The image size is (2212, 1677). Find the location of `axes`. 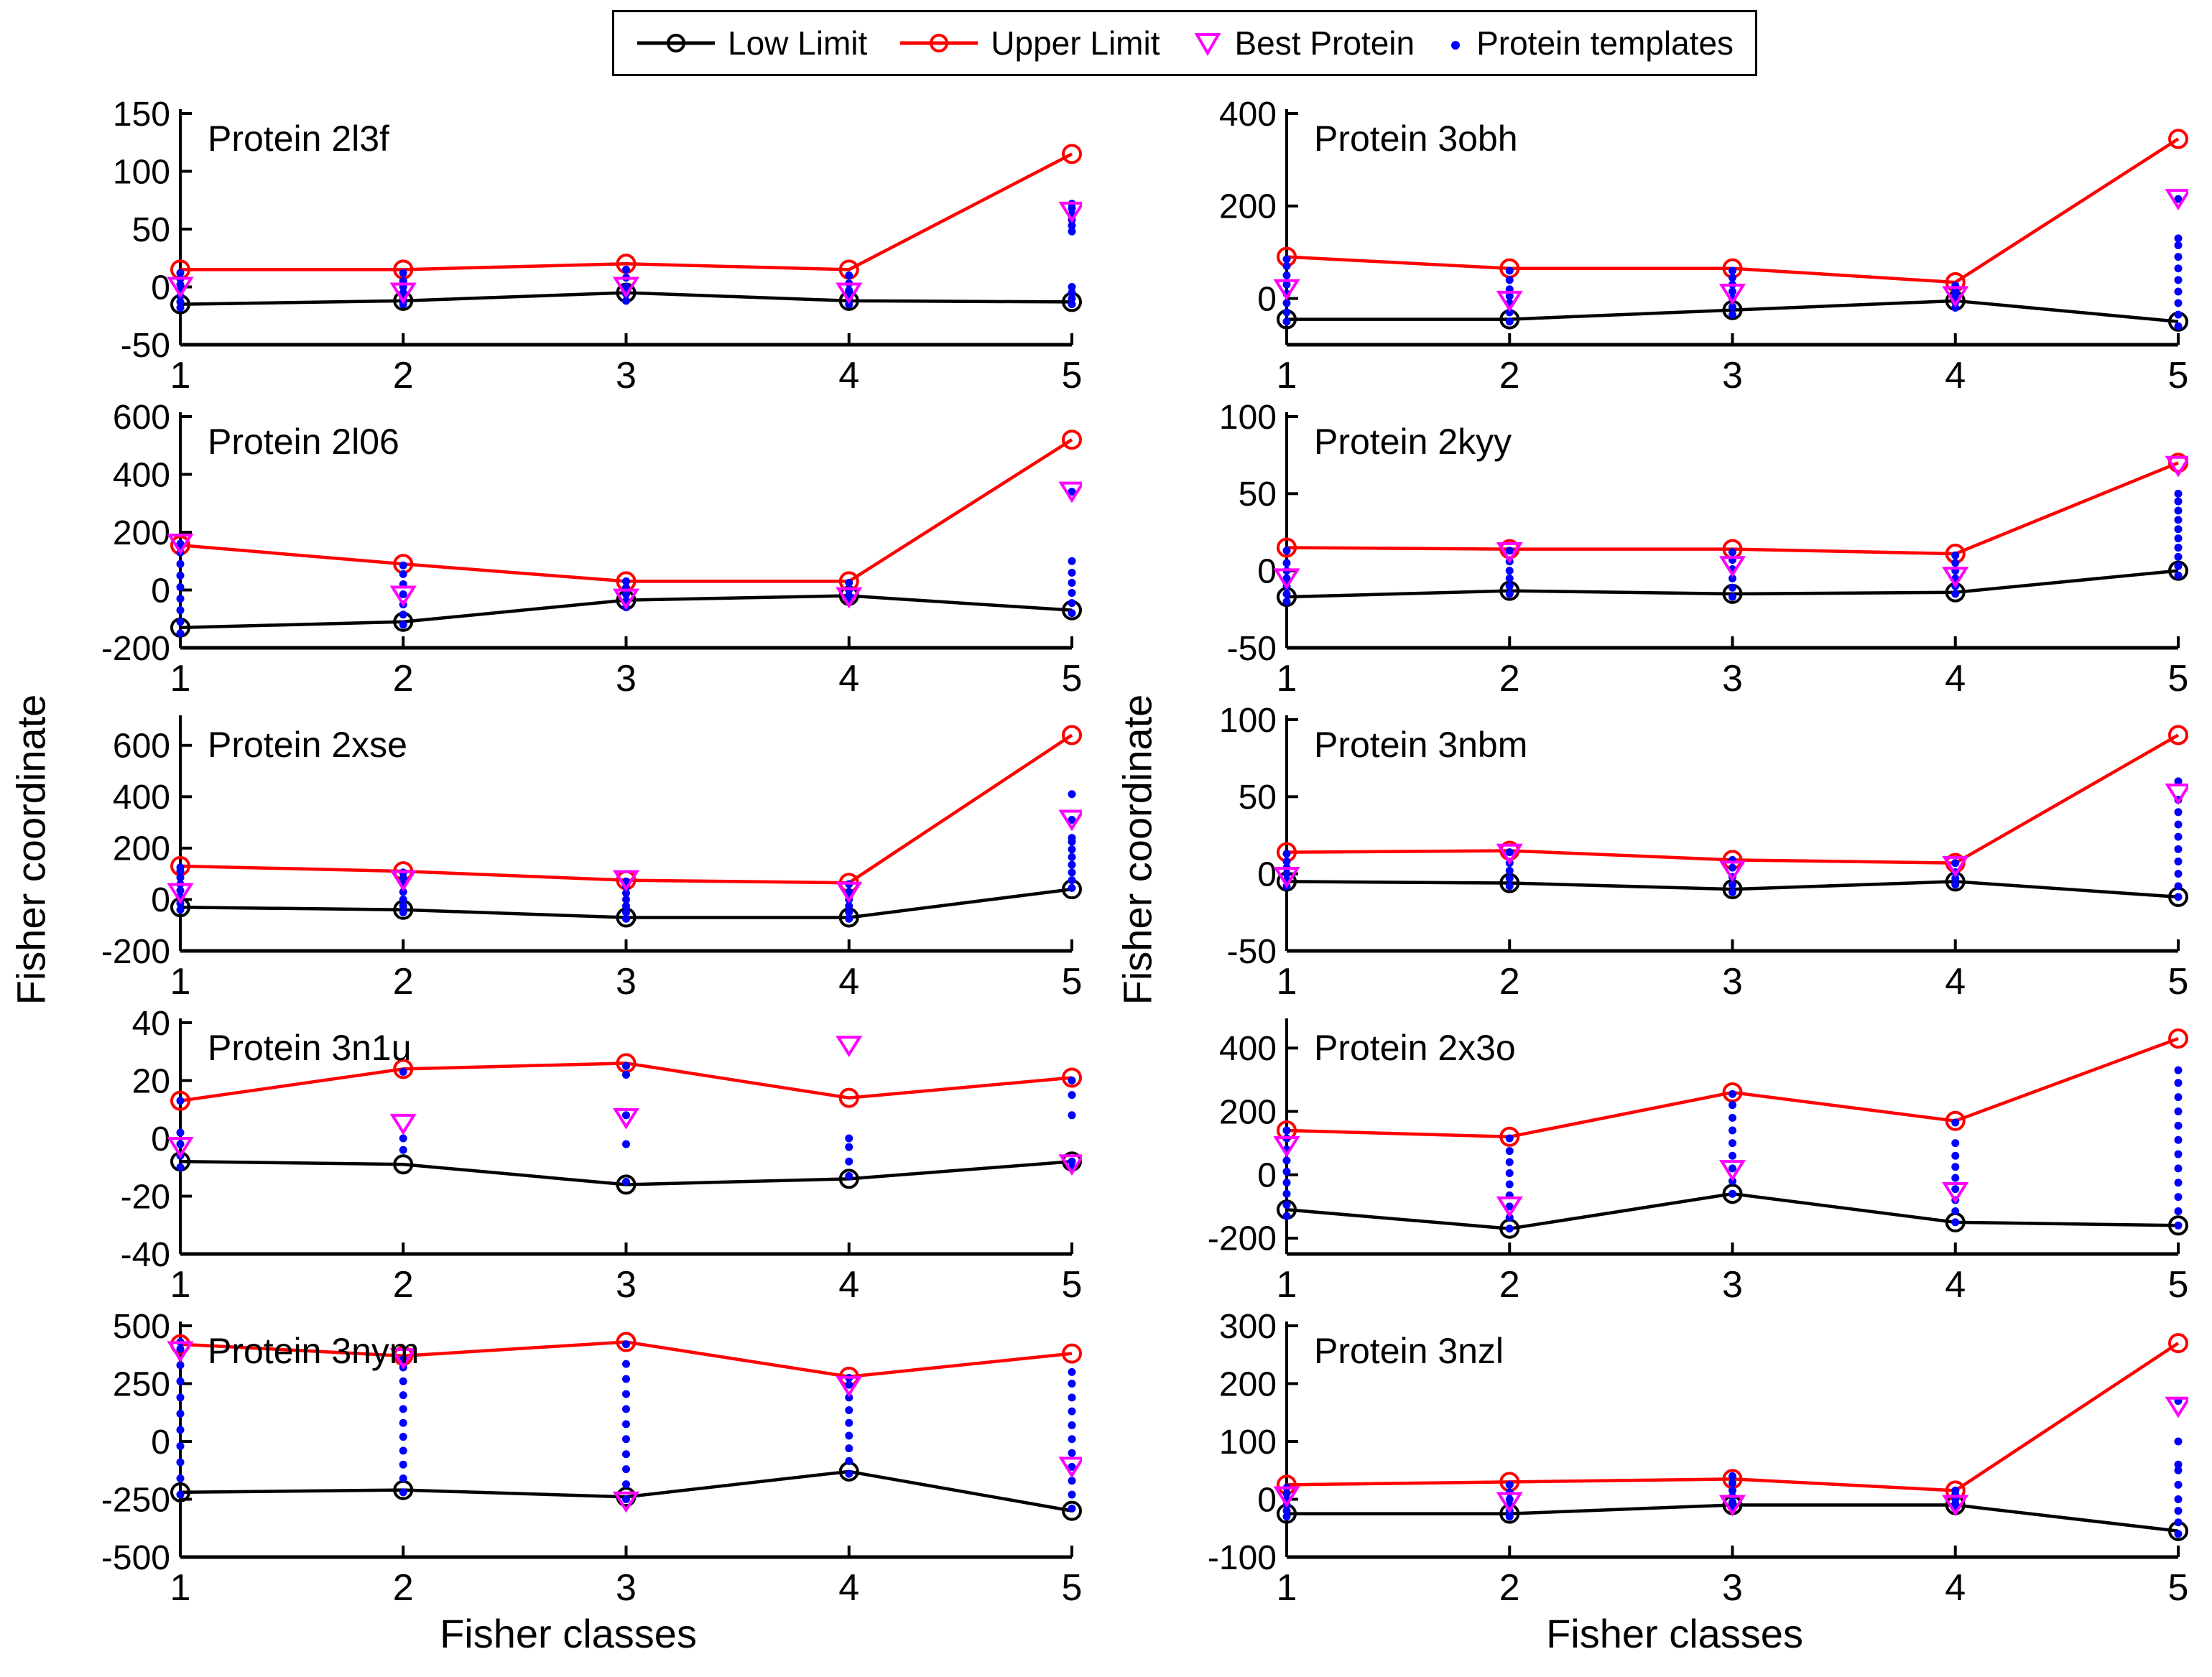

axes is located at coordinates (1732, 834).